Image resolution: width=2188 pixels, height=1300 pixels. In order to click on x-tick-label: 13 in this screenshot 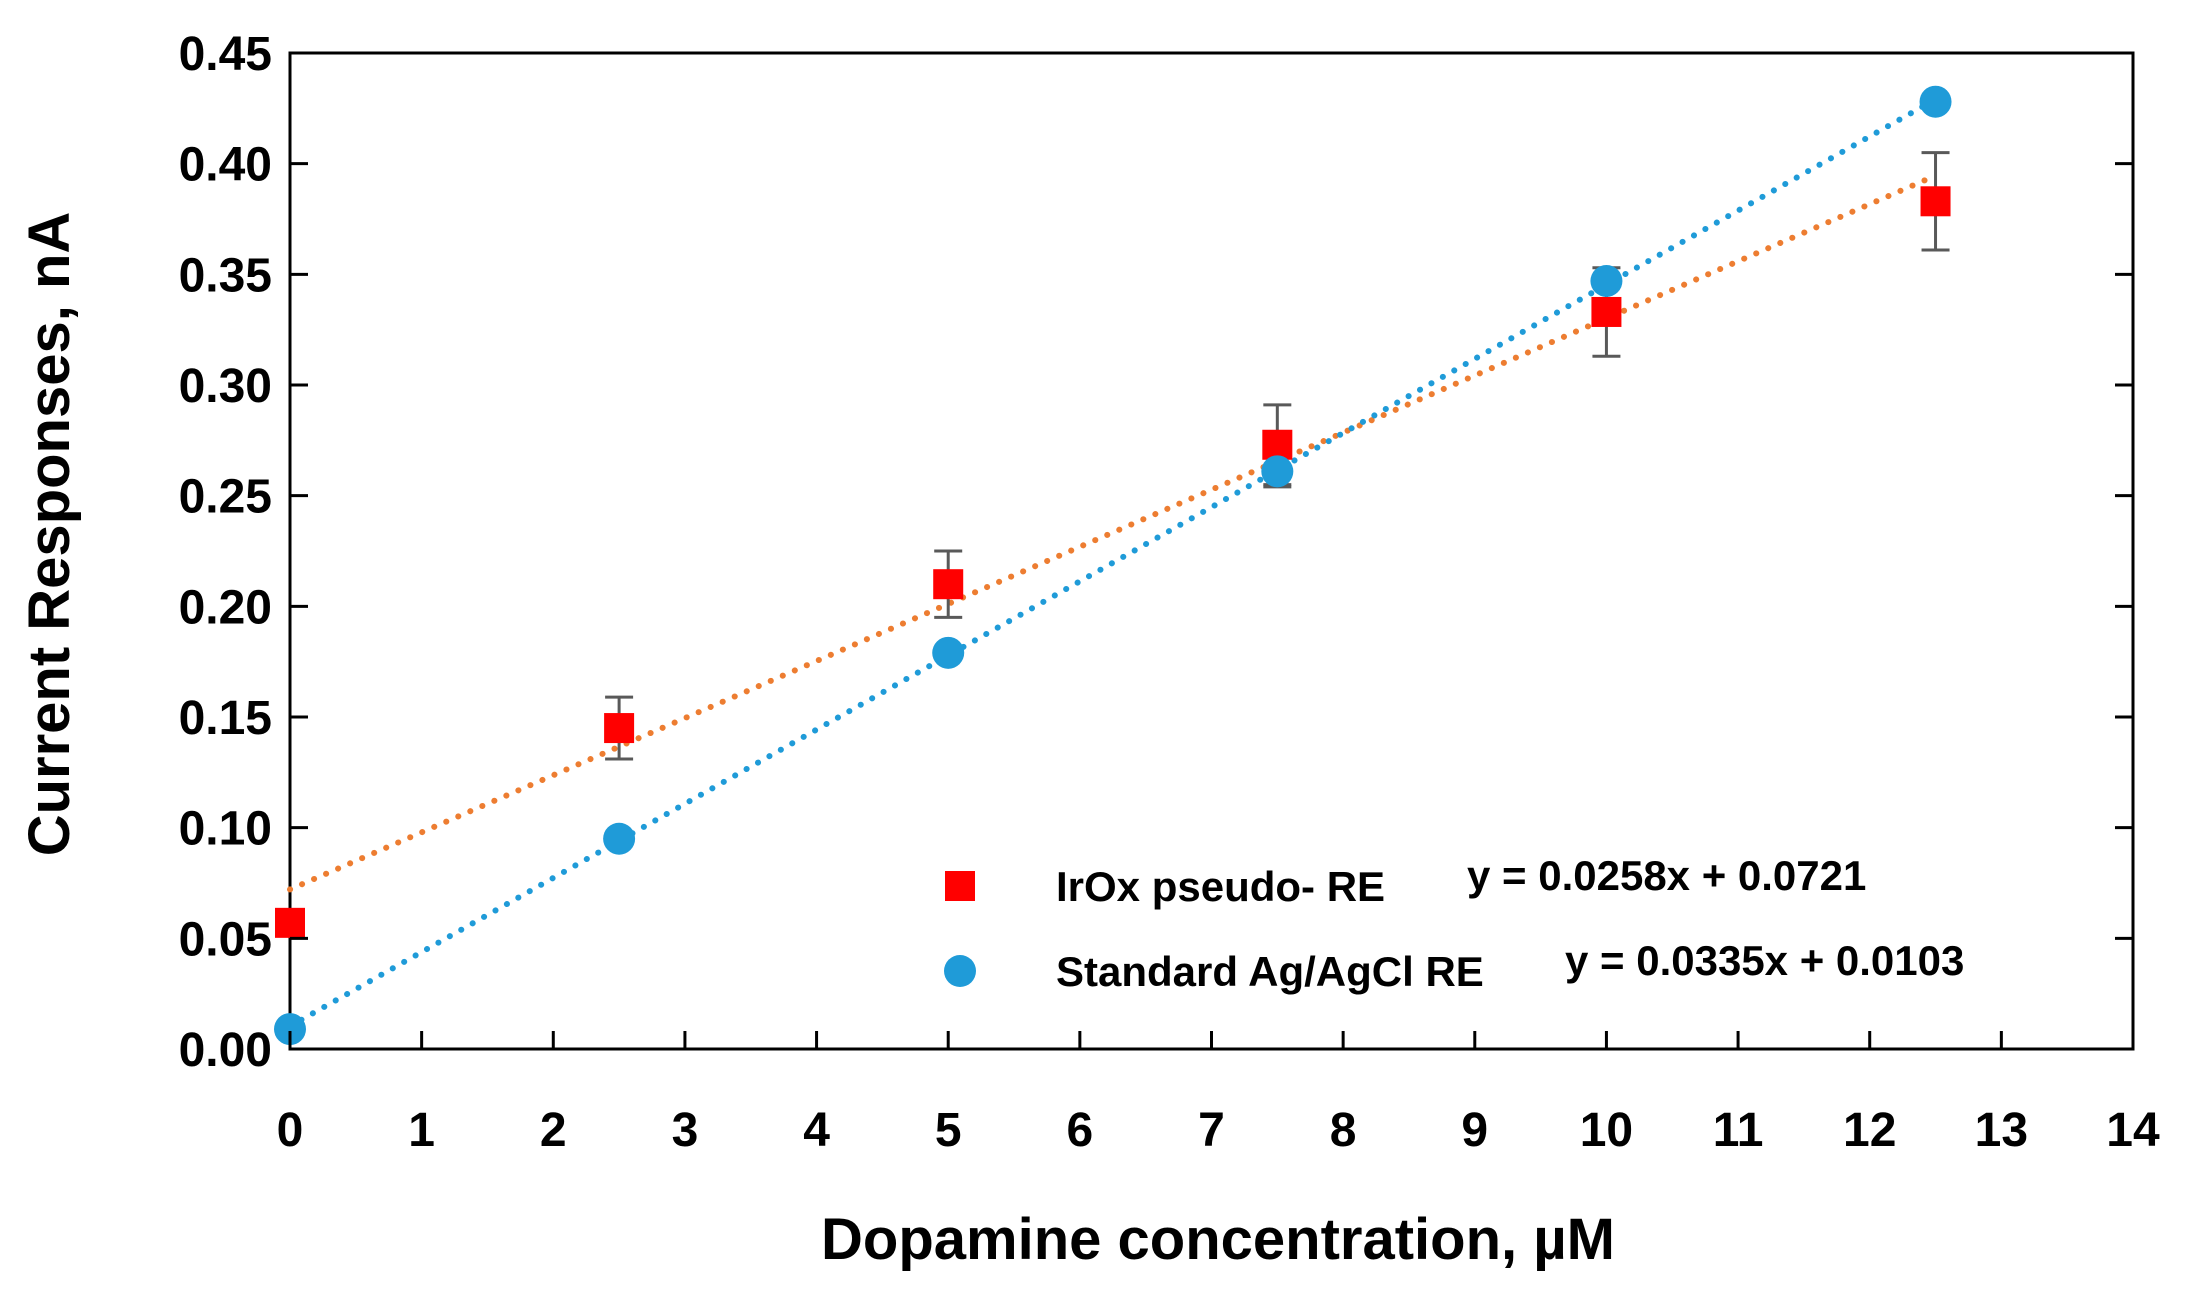, I will do `click(2001, 1130)`.